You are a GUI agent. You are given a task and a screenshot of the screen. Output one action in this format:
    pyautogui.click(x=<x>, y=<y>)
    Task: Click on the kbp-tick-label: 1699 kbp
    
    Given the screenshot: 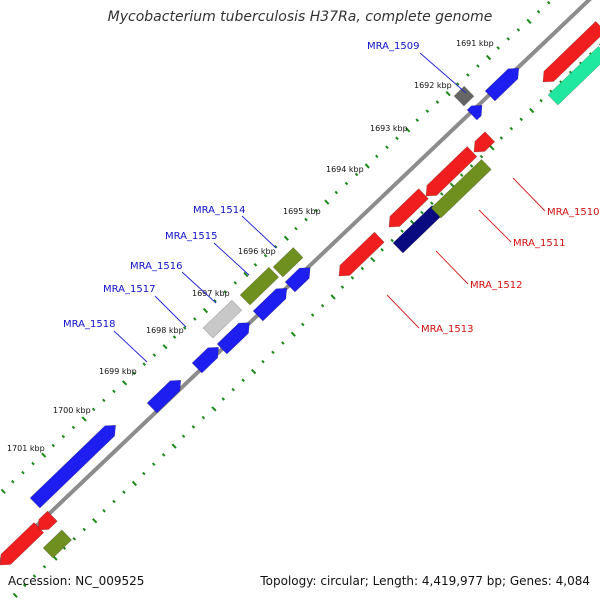 What is the action you would take?
    pyautogui.click(x=118, y=371)
    